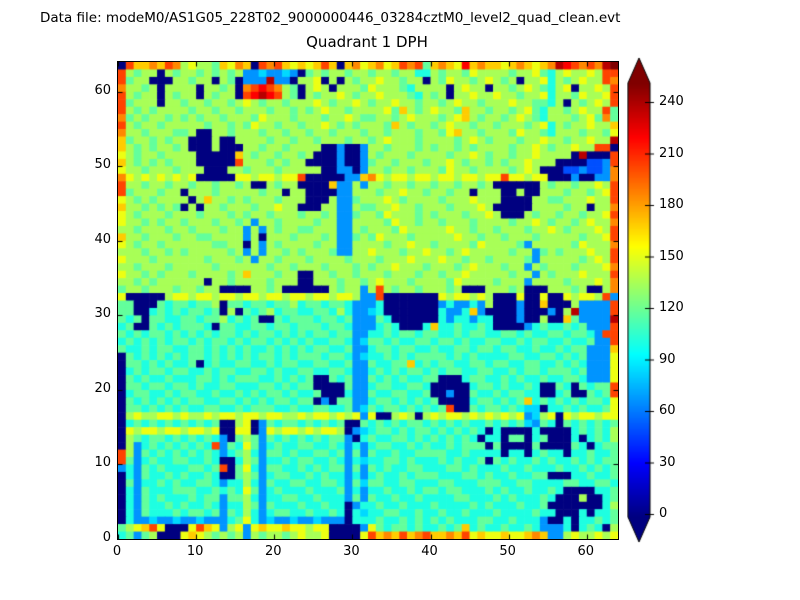 This screenshot has width=800, height=600. Describe the element at coordinates (102, 90) in the screenshot. I see `y-tick-label: 60` at that location.